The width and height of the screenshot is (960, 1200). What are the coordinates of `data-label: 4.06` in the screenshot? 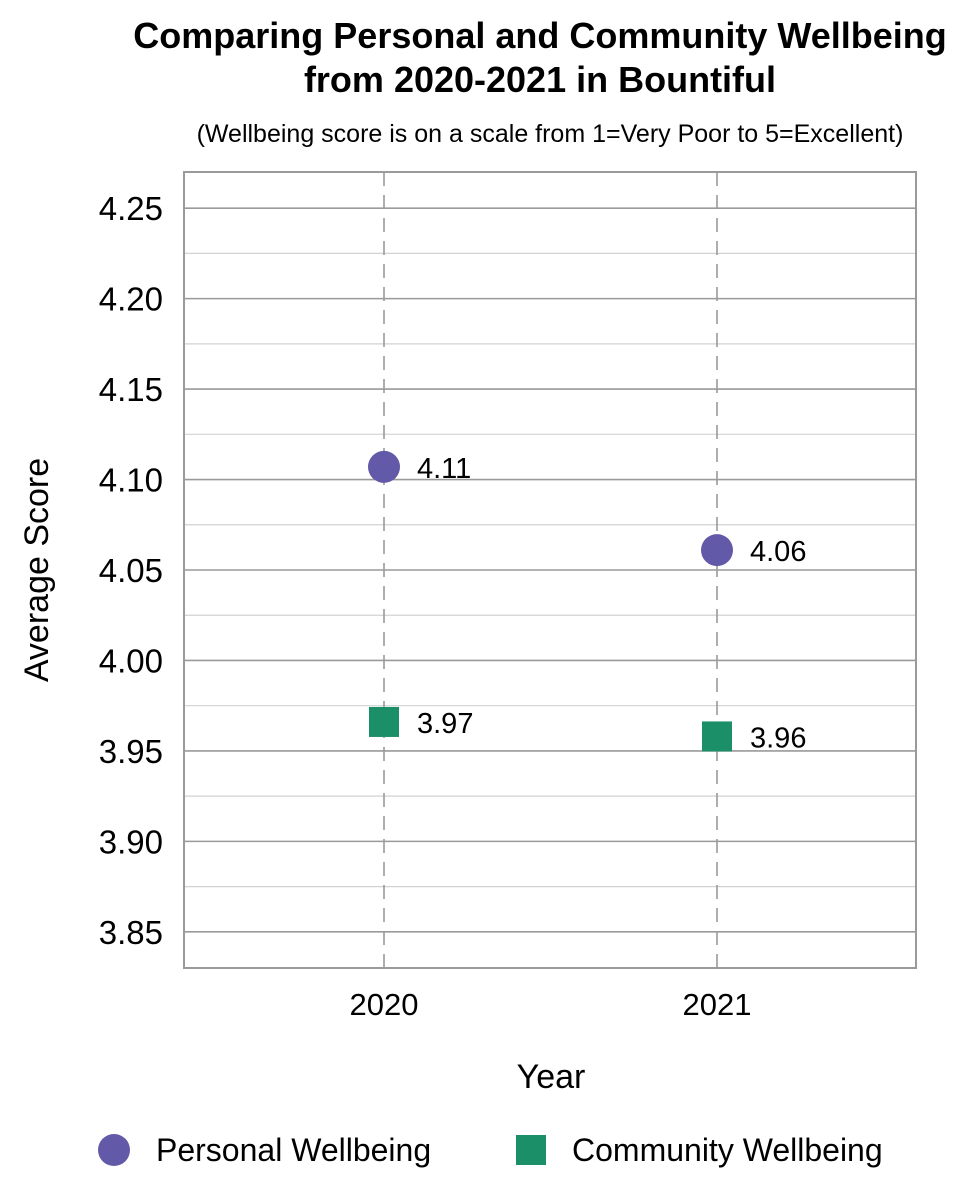 It's located at (778, 552).